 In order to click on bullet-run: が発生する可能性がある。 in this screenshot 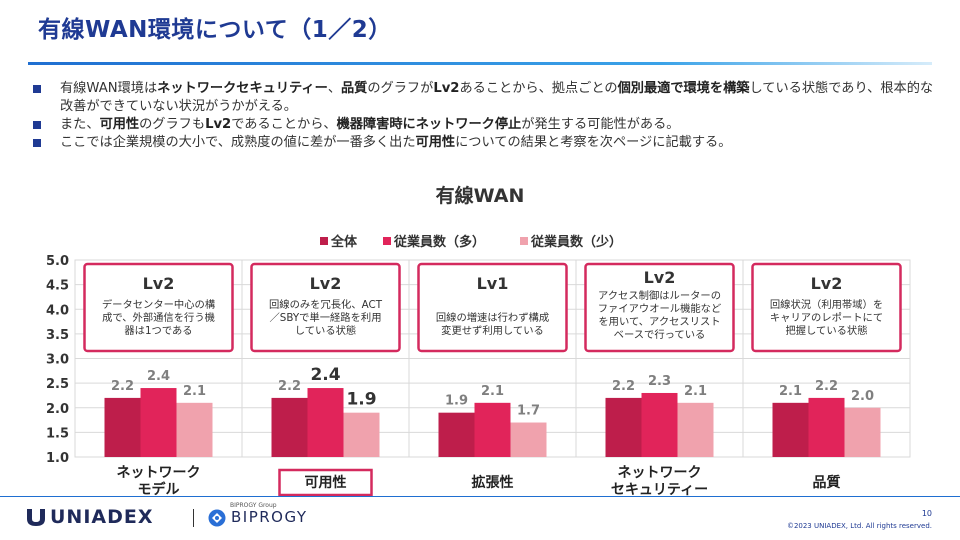, I will do `click(600, 124)`.